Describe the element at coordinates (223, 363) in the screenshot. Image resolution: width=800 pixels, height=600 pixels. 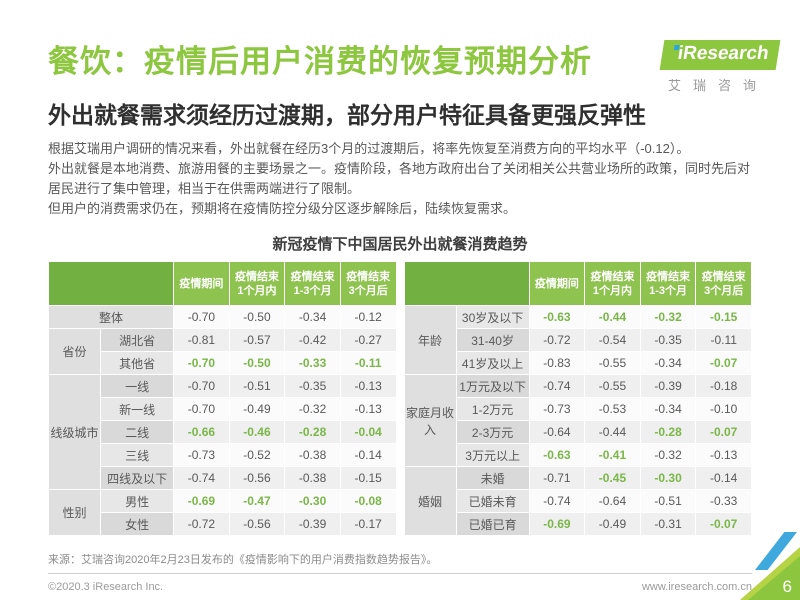
I see `table-row: 其他省 -0.70 -0.50 -0.33 -0.11` at that location.